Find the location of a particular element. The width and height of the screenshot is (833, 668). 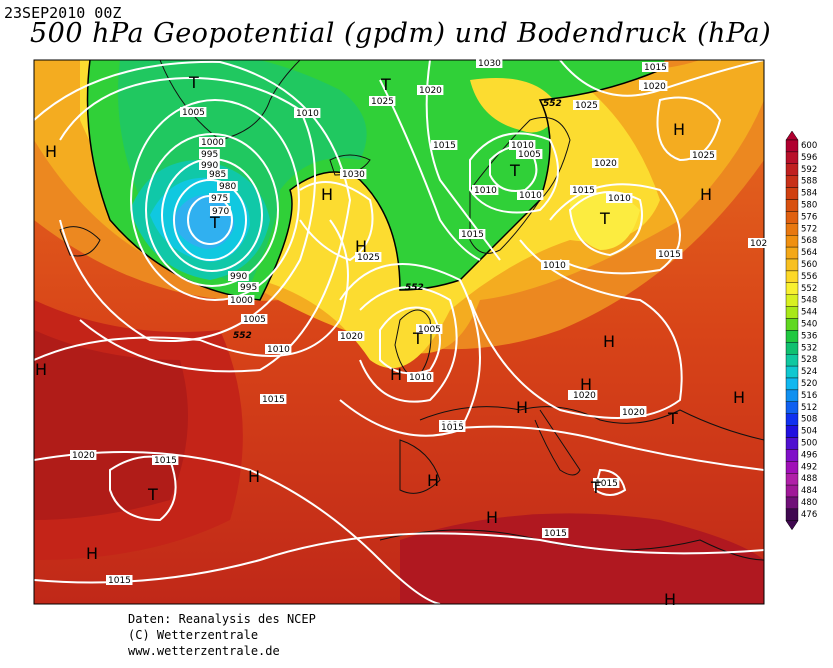

pressure-label: 970 is located at coordinates (220, 211).